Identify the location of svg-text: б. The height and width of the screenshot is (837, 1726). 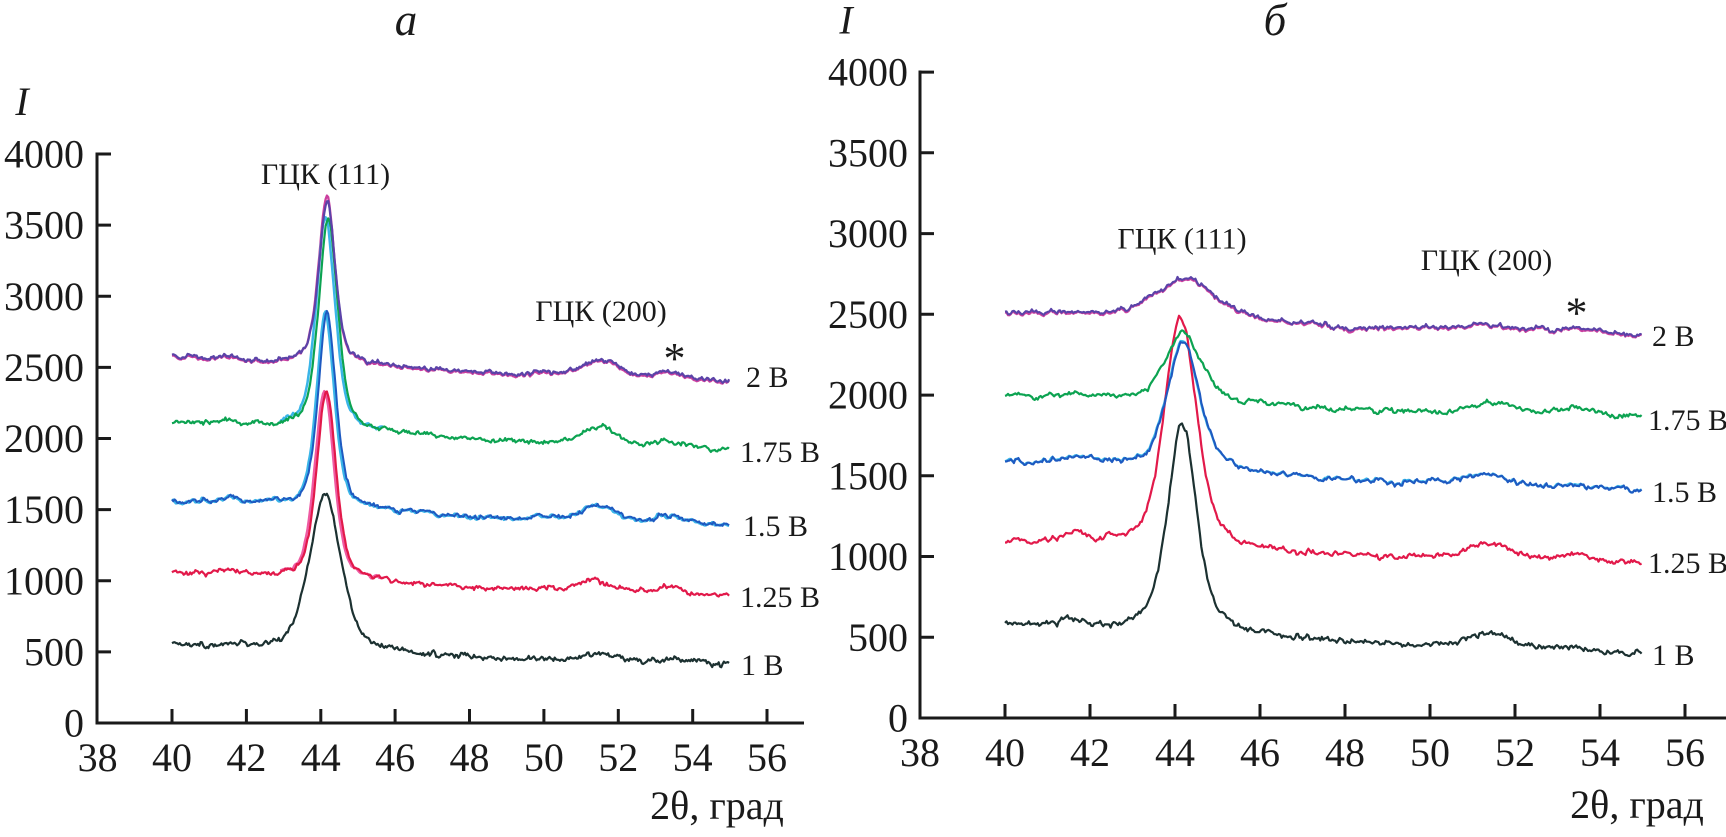
(1276, 22).